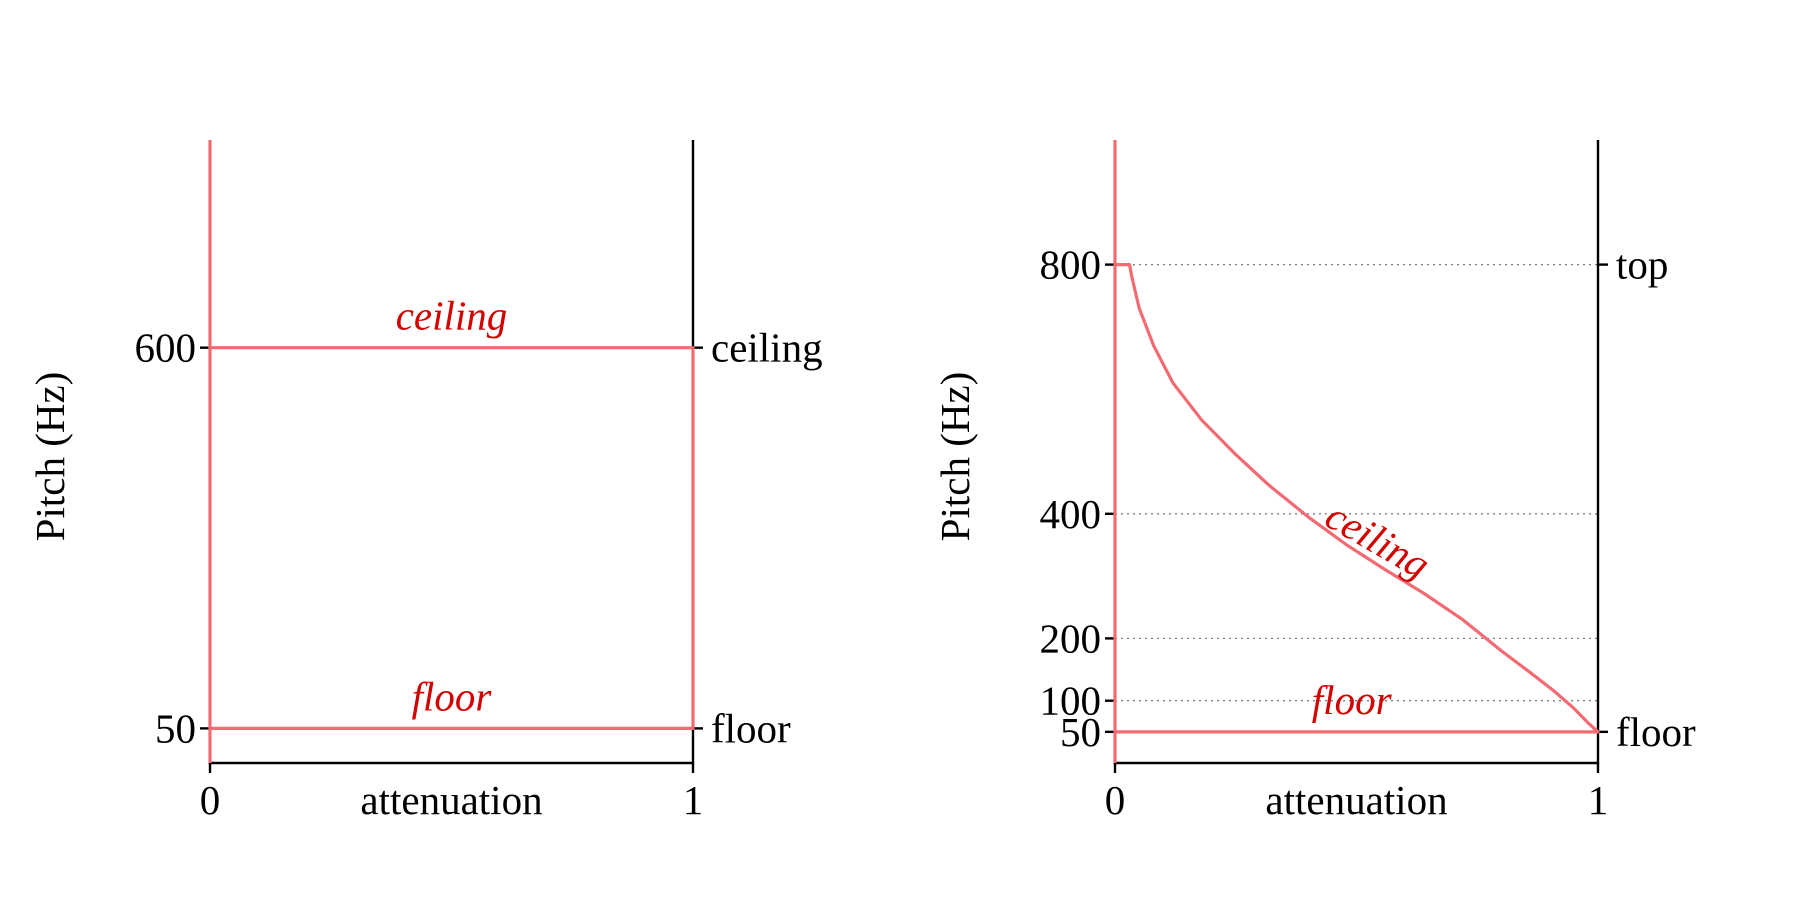  What do you see at coordinates (166, 348) in the screenshot?
I see `y-tick-label: 600` at bounding box center [166, 348].